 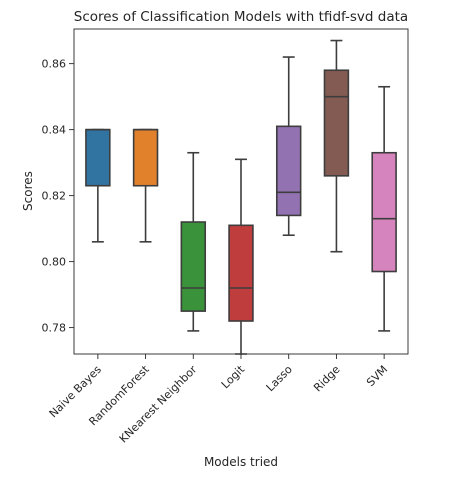 What do you see at coordinates (54, 130) in the screenshot?
I see `y-tick-label: 0.84` at bounding box center [54, 130].